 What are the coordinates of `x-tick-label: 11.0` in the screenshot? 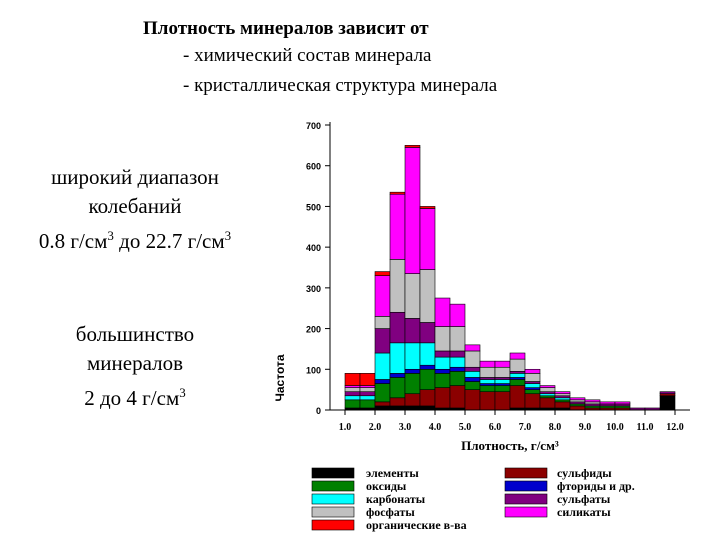 It's located at (645, 427).